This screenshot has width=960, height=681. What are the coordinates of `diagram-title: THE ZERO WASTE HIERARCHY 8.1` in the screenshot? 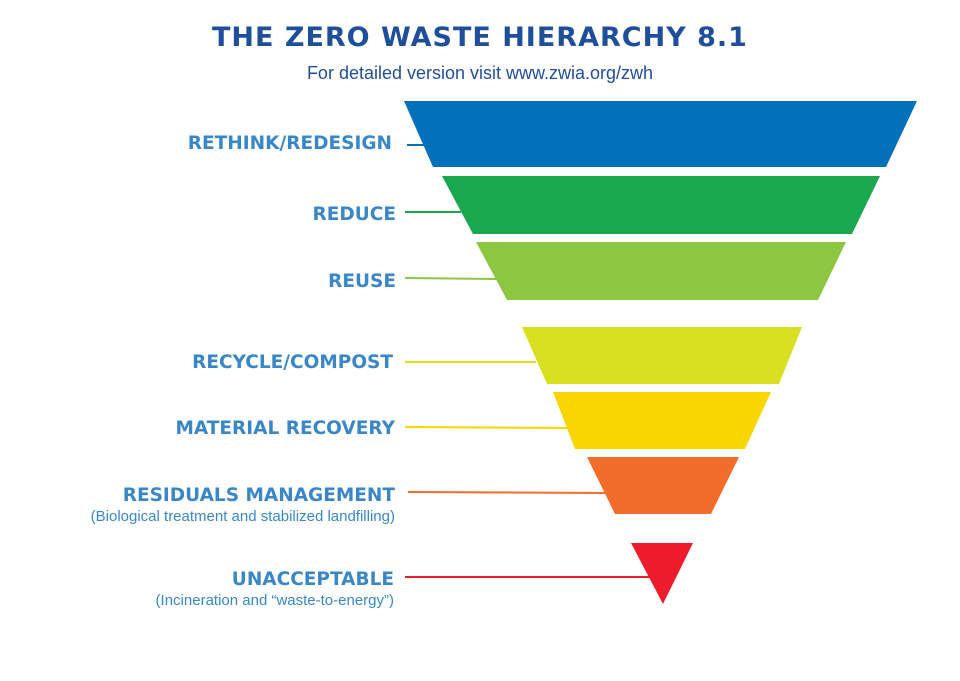 It's located at (480, 37).